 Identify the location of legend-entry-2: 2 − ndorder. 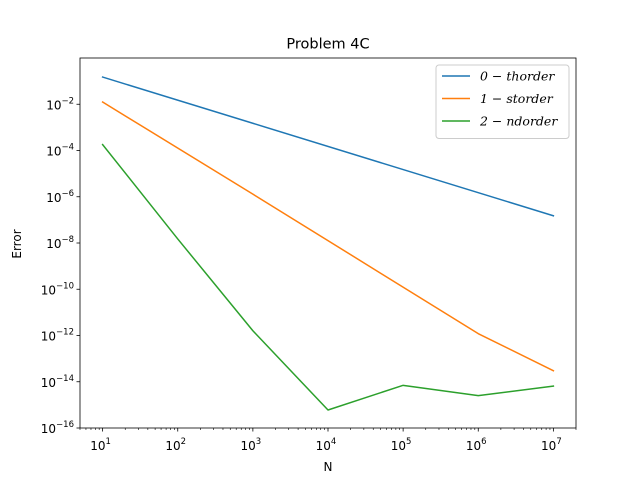
(518, 121).